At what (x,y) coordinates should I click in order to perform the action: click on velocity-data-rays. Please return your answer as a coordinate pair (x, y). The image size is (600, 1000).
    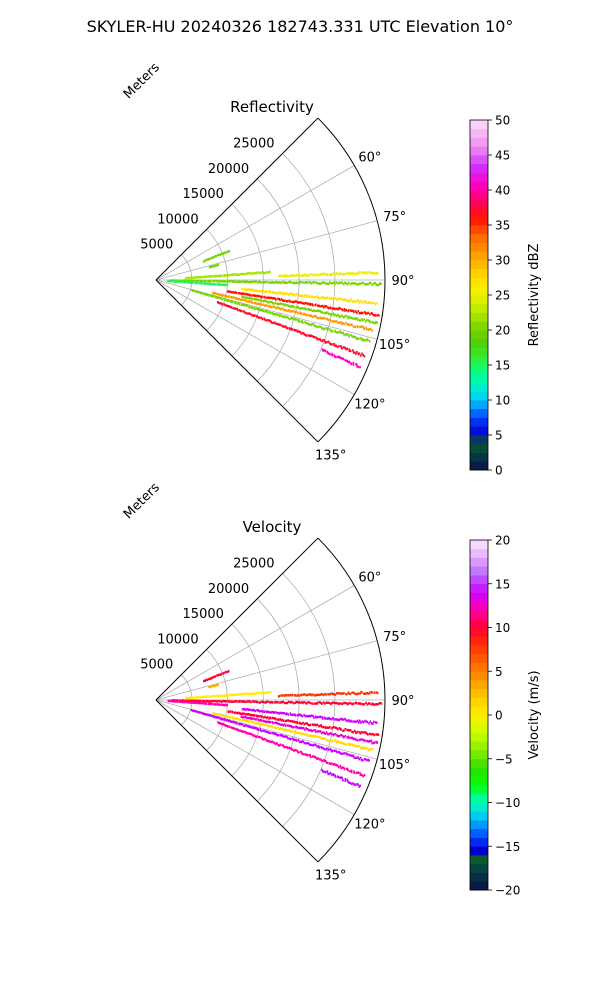
    Looking at the image, I should click on (275, 728).